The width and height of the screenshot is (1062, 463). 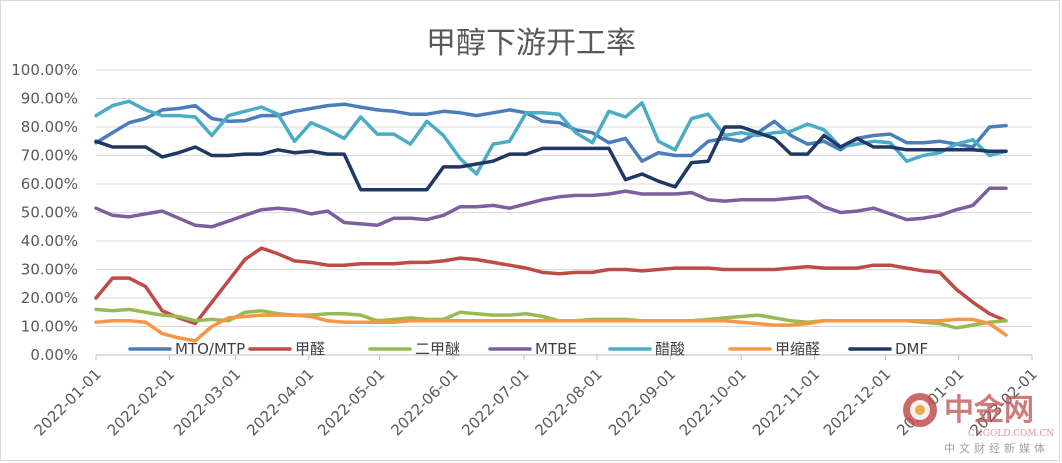 I want to click on x-tick-label: 2022-12-01, so click(x=857, y=402).